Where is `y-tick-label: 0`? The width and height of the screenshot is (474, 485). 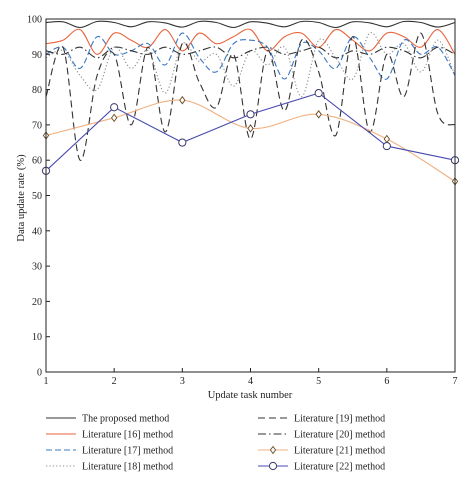 y-tick-label: 0 is located at coordinates (39, 373).